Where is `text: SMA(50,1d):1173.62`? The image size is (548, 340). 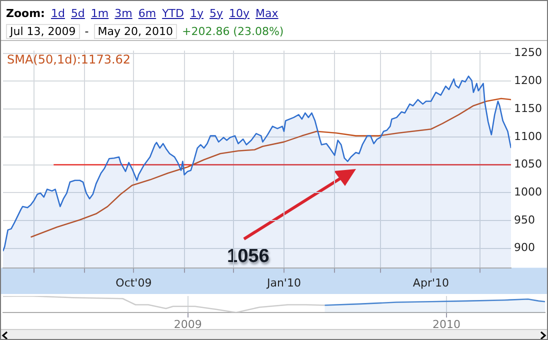 text: SMA(50,1d):1173.62 is located at coordinates (69, 59).